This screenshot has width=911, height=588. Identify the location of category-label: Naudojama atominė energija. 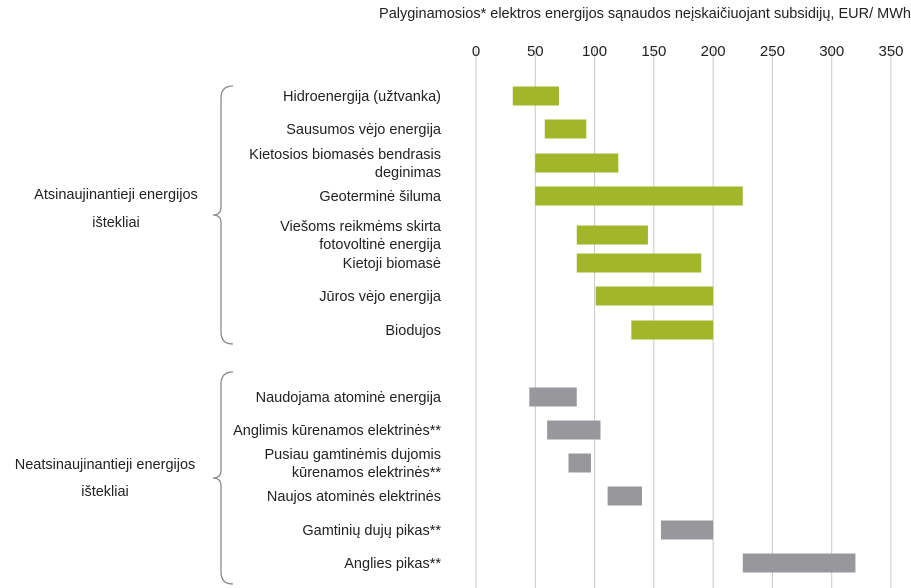
(349, 398).